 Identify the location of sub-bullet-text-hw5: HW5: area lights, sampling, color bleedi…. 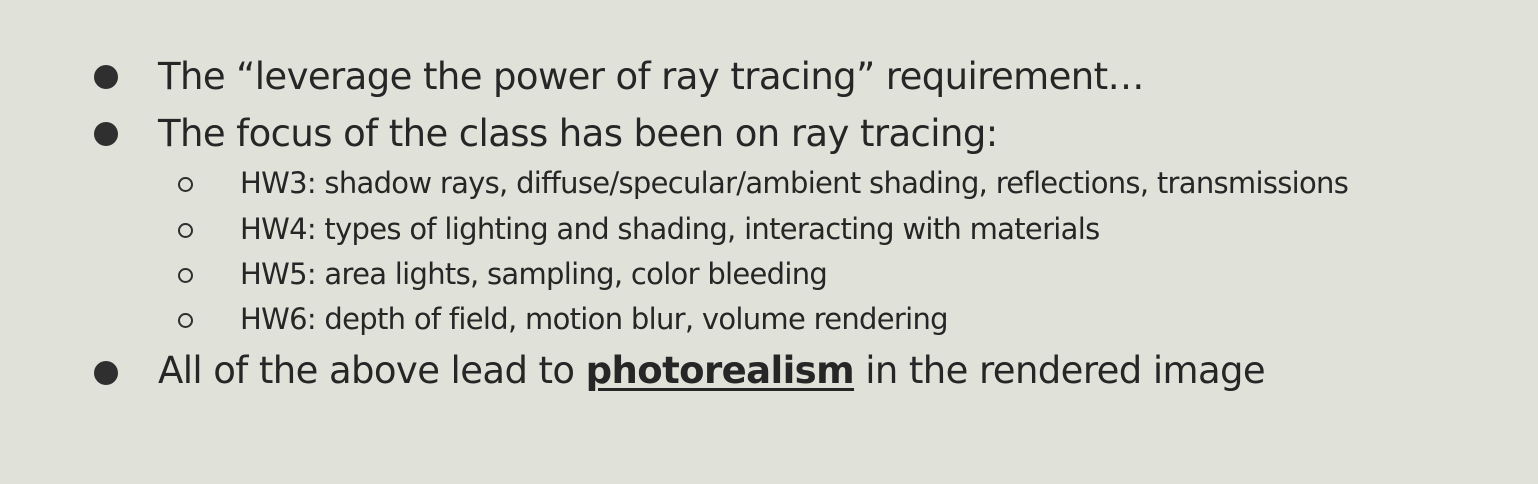
(534, 274).